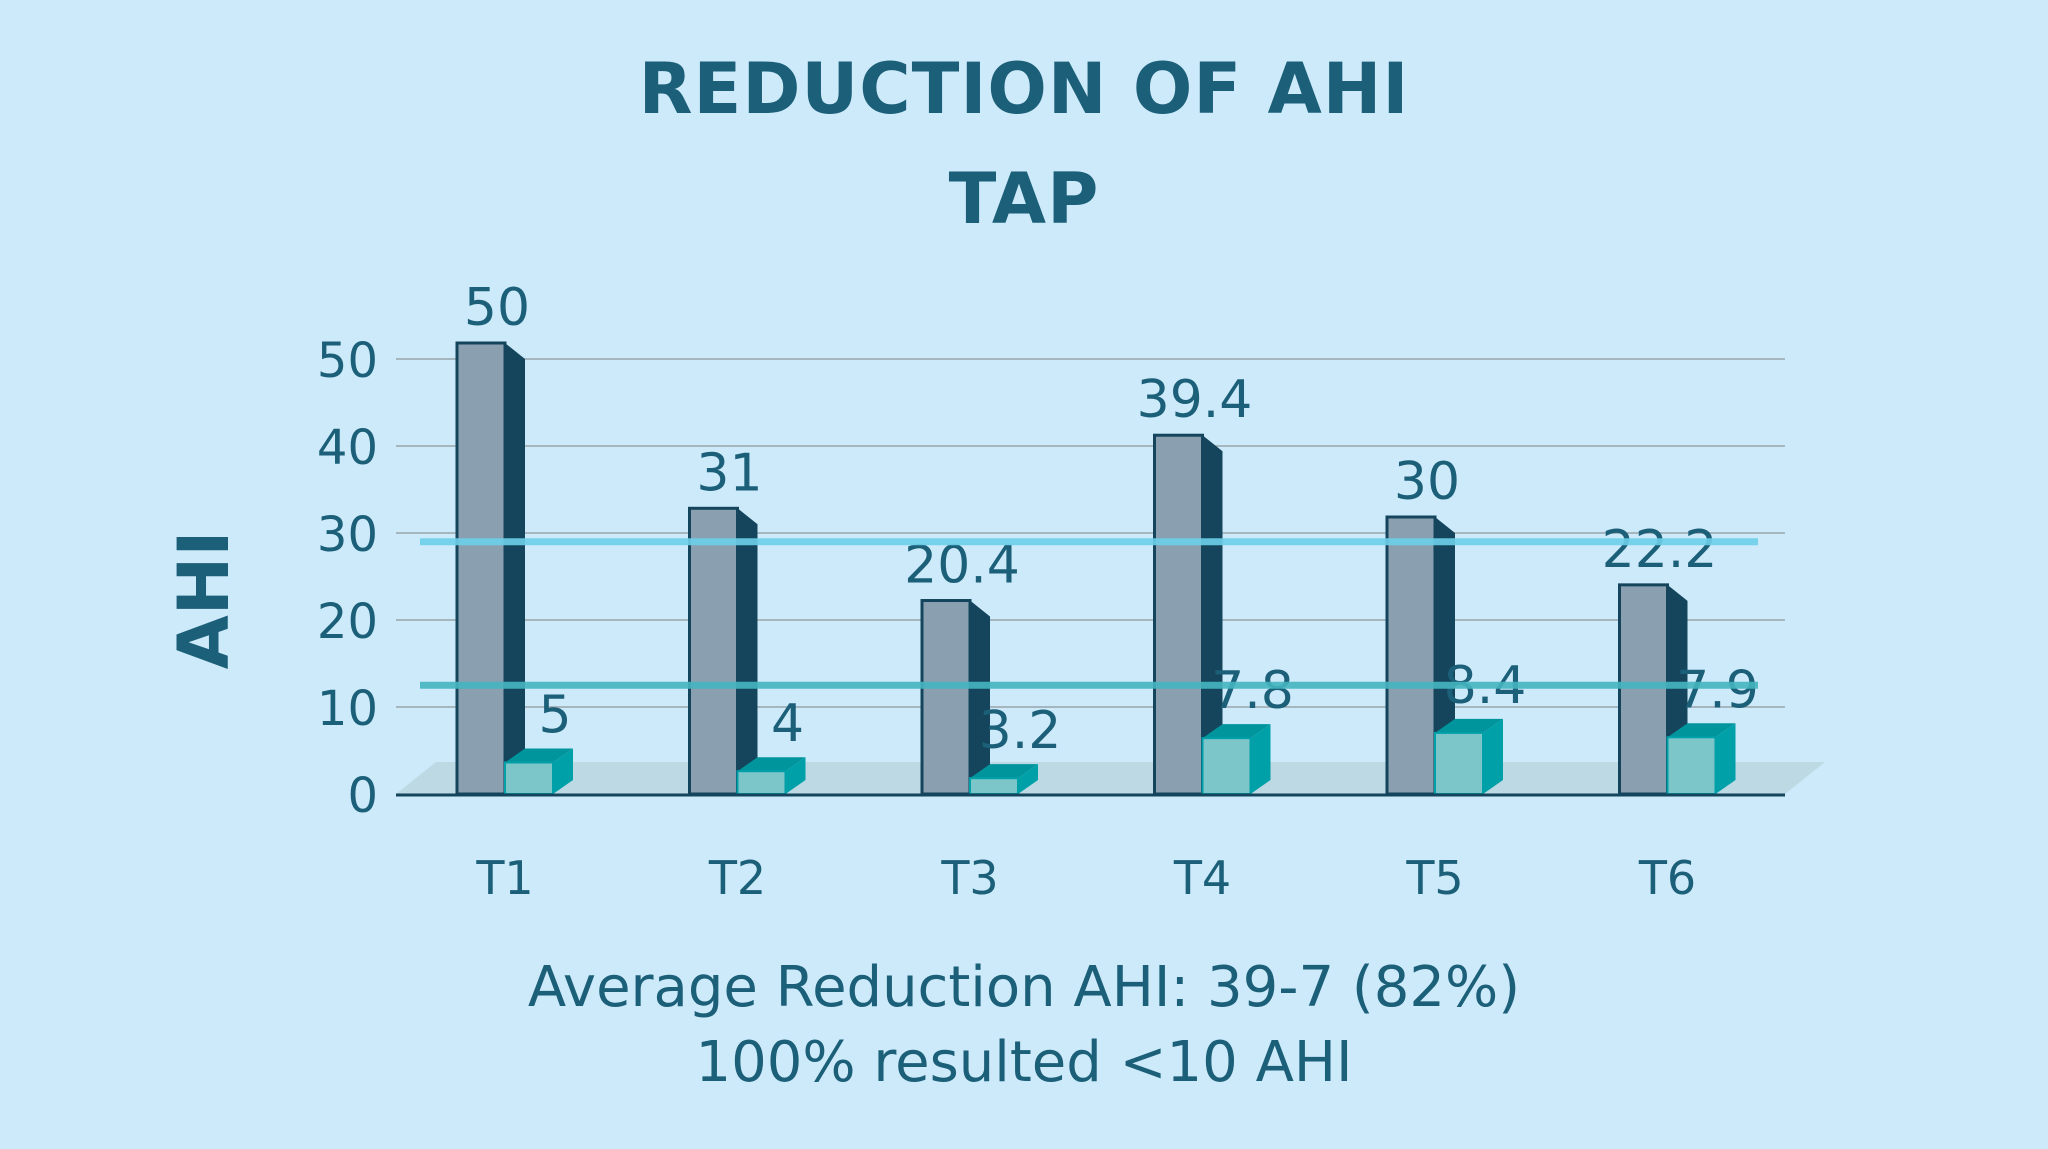 The height and width of the screenshot is (1149, 2048). What do you see at coordinates (1024, 89) in the screenshot?
I see `chart-title: REDUCTION OF AHI` at bounding box center [1024, 89].